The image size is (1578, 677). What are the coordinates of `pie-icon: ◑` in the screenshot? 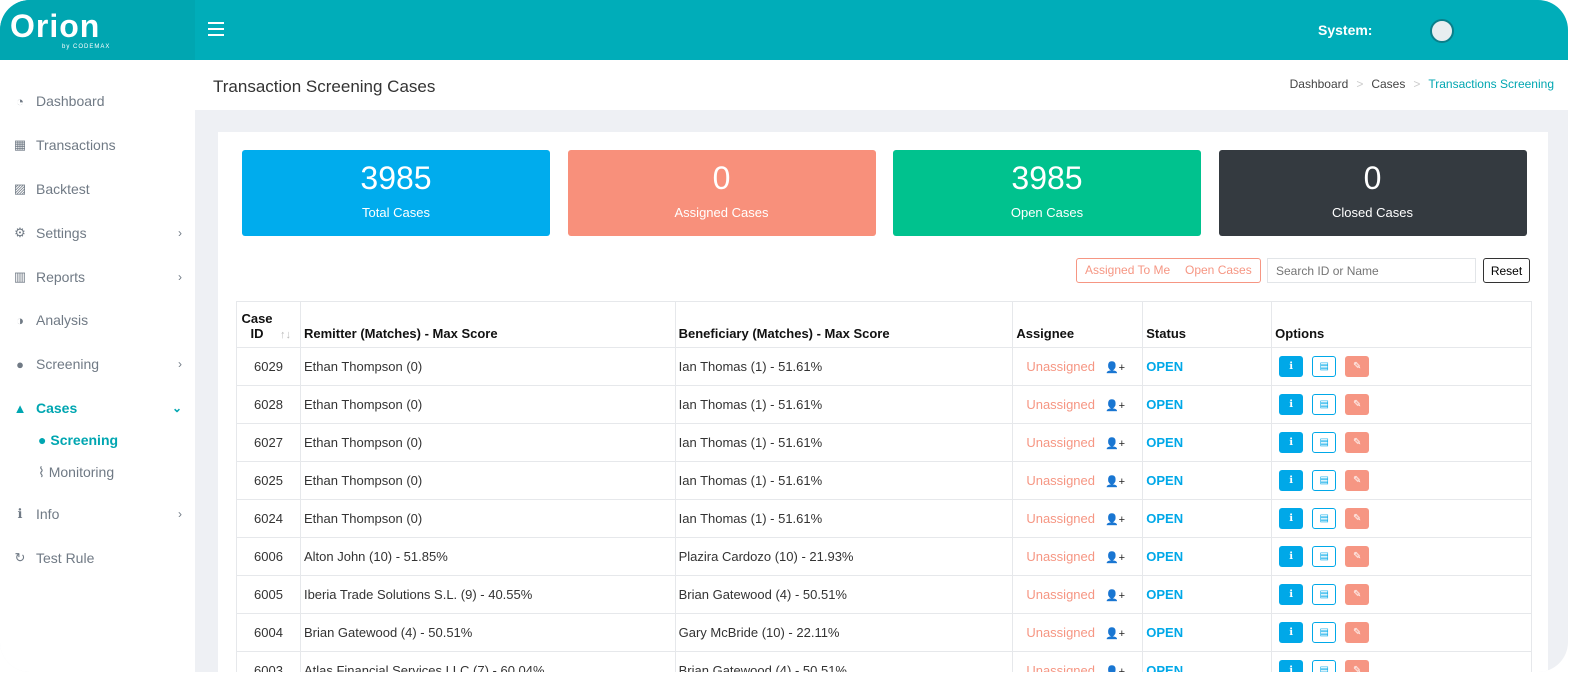 It's located at (20, 320).